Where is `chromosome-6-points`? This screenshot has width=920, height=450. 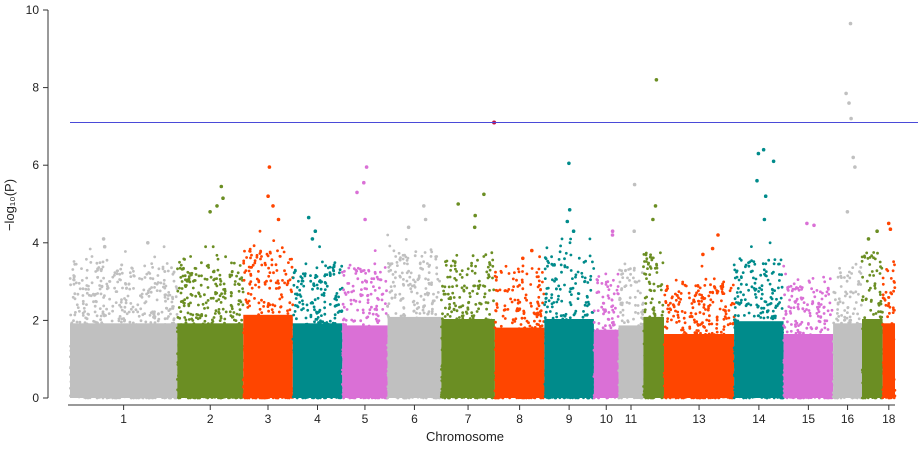
chromosome-6-points is located at coordinates (414, 302).